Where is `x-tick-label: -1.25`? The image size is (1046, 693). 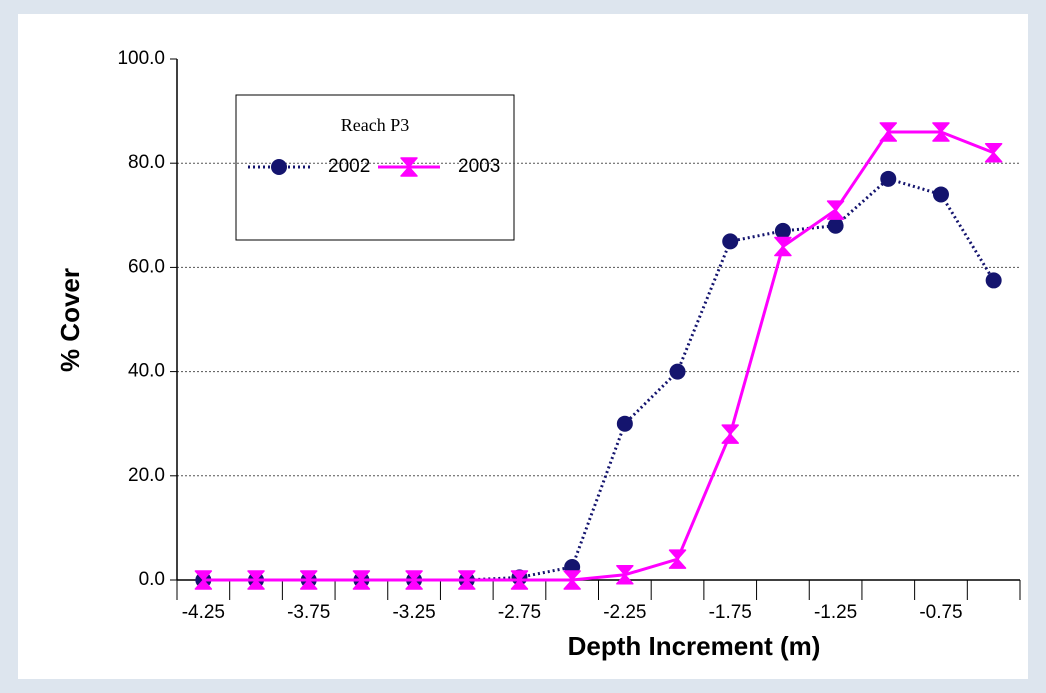 x-tick-label: -1.25 is located at coordinates (835, 612).